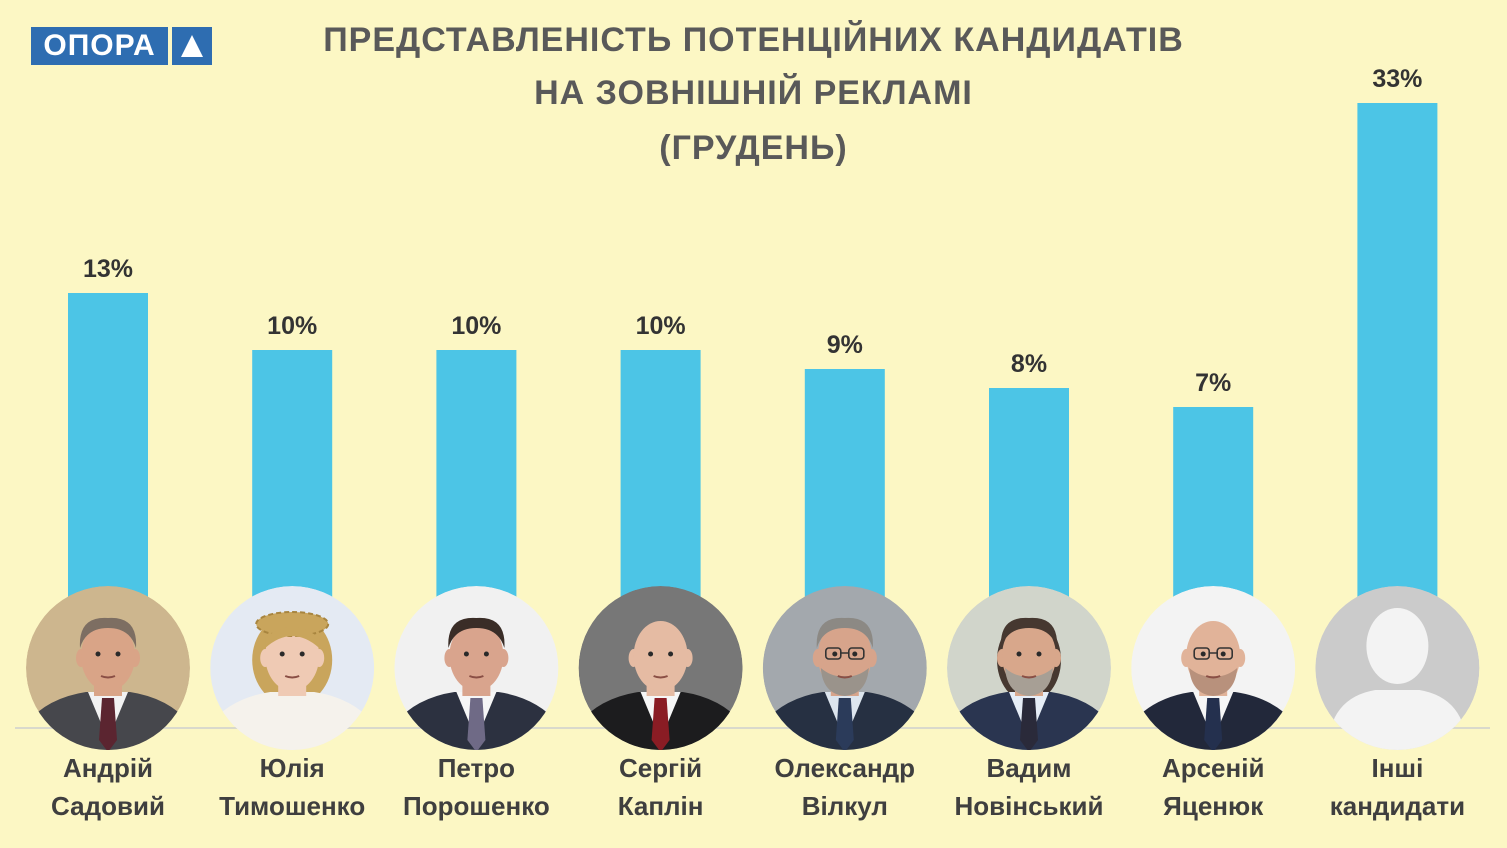 This screenshot has height=848, width=1507. What do you see at coordinates (108, 768) in the screenshot?
I see `candidate-first-name: Андрій` at bounding box center [108, 768].